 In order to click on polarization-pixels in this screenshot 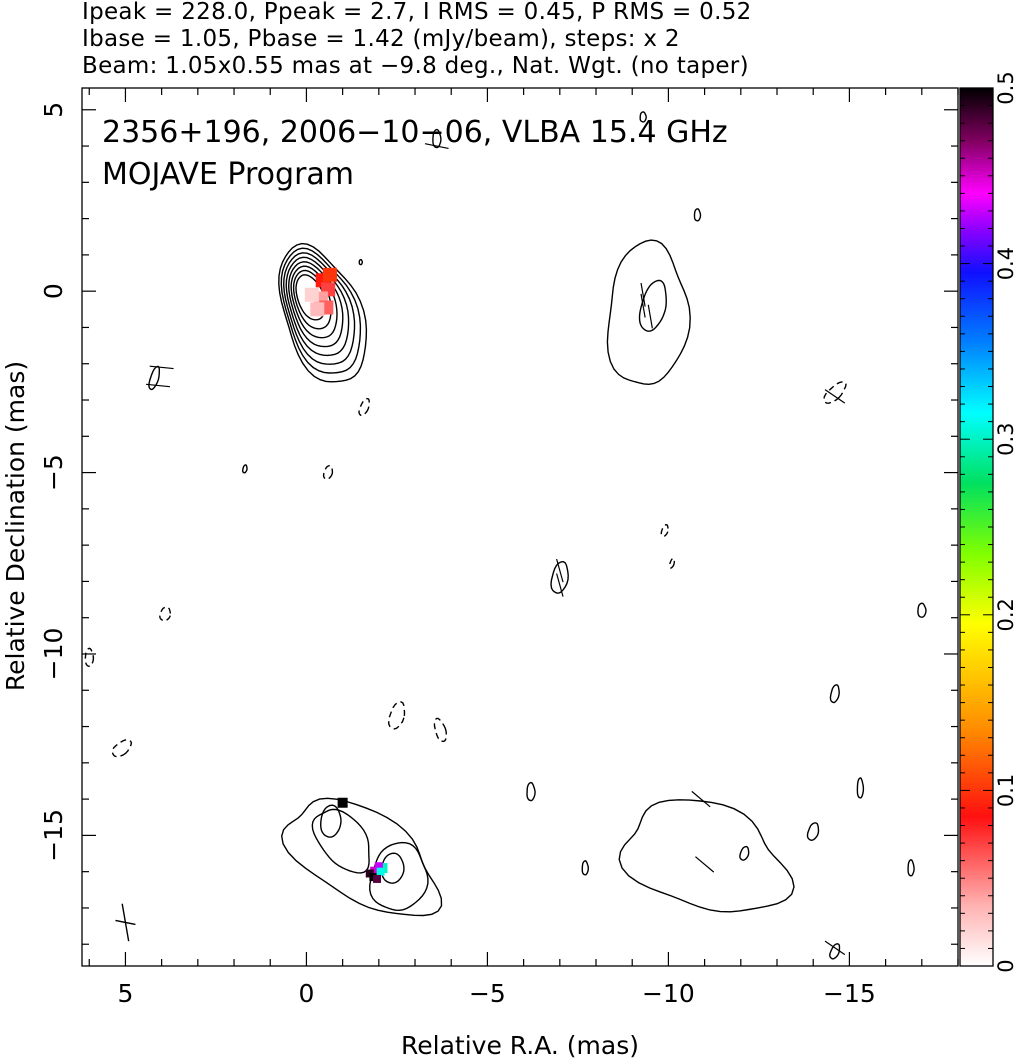, I will do `click(346, 575)`.